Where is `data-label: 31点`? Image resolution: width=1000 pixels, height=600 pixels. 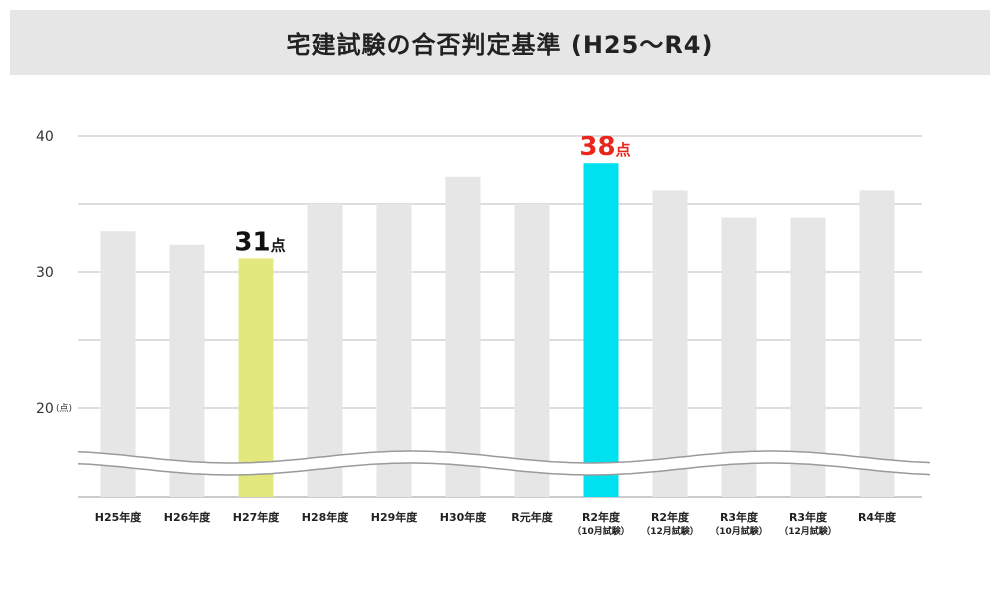
data-label: 31点 is located at coordinates (259, 242).